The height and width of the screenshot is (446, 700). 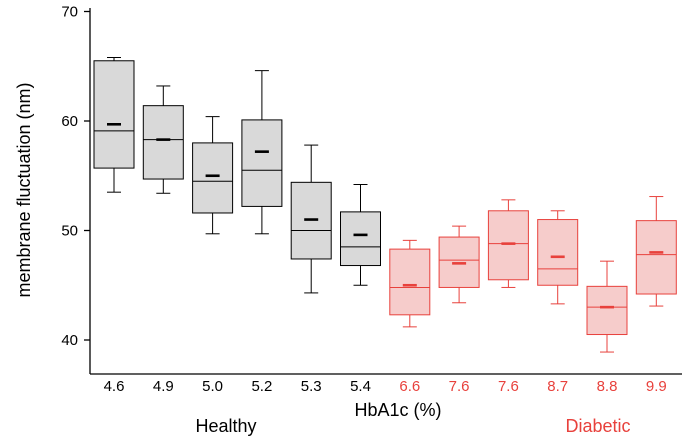 I want to click on box-11: 9.9, so click(x=656, y=295).